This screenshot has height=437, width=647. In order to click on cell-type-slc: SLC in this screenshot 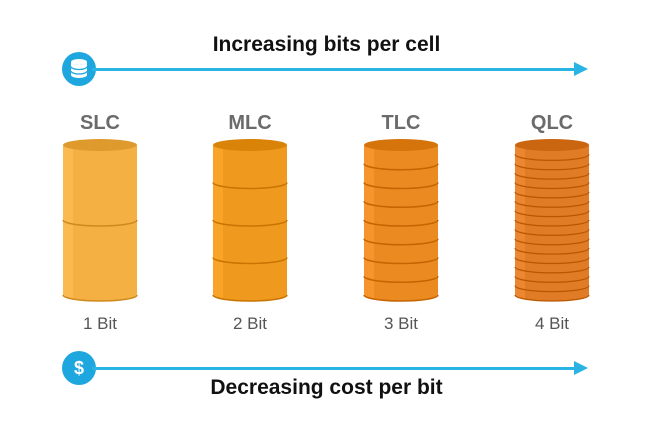, I will do `click(100, 123)`.